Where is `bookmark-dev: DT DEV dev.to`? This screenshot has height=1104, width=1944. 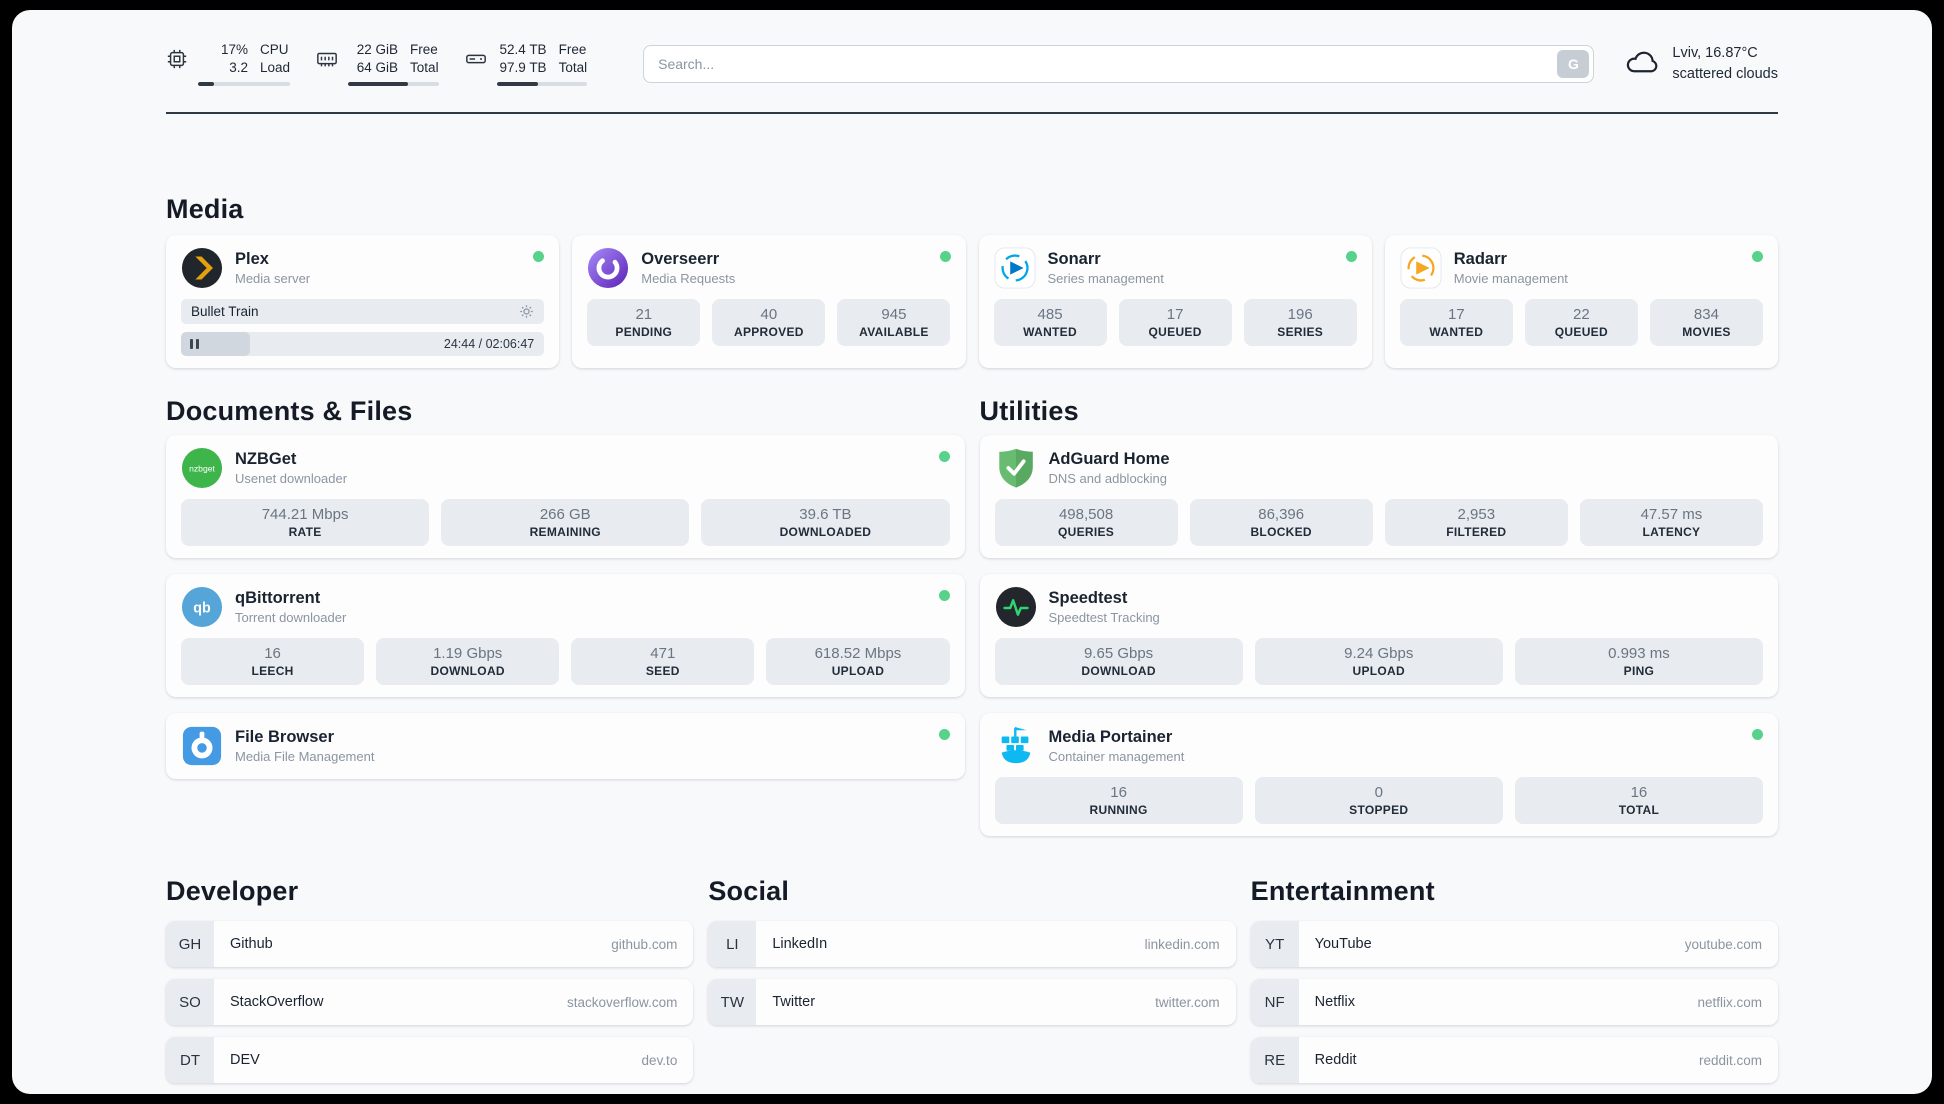 bookmark-dev: DT DEV dev.to is located at coordinates (430, 1060).